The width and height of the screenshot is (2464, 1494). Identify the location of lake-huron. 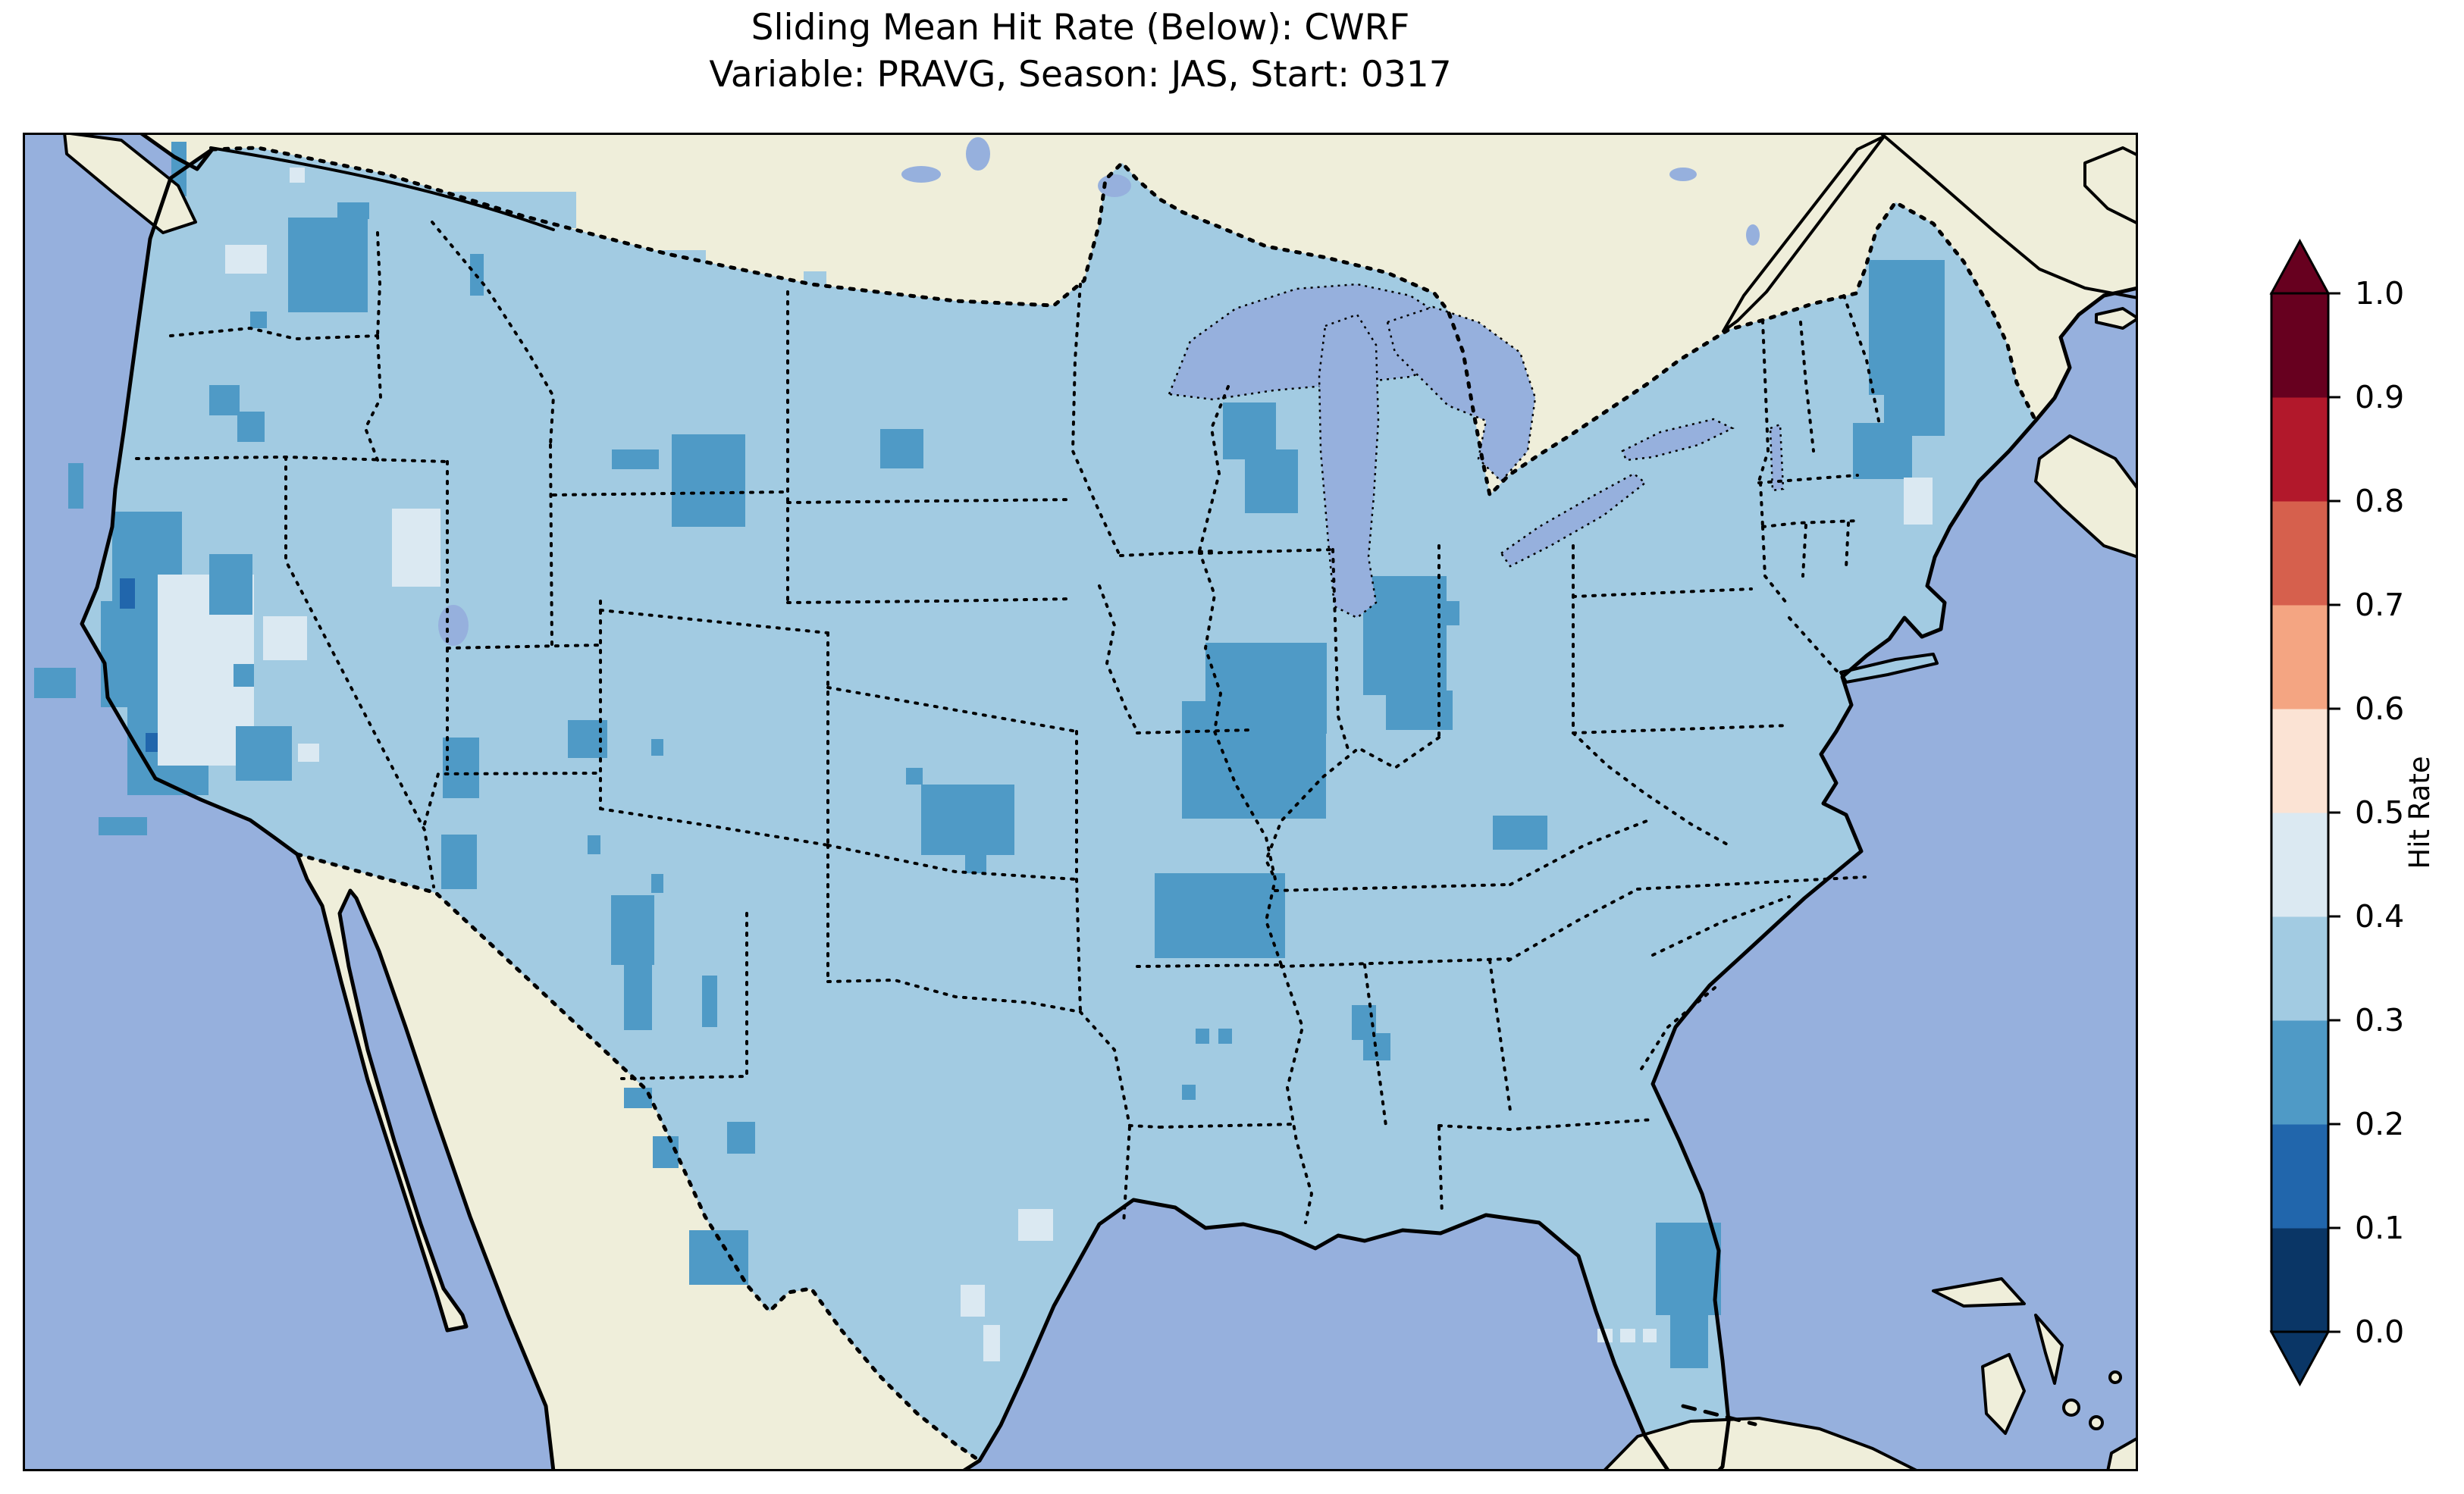
(1461, 394).